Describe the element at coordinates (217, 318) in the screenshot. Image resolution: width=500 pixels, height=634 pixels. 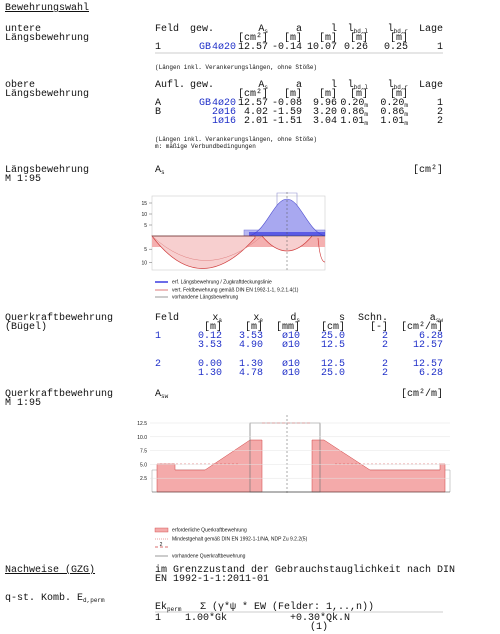
I see `column-header: xa` at that location.